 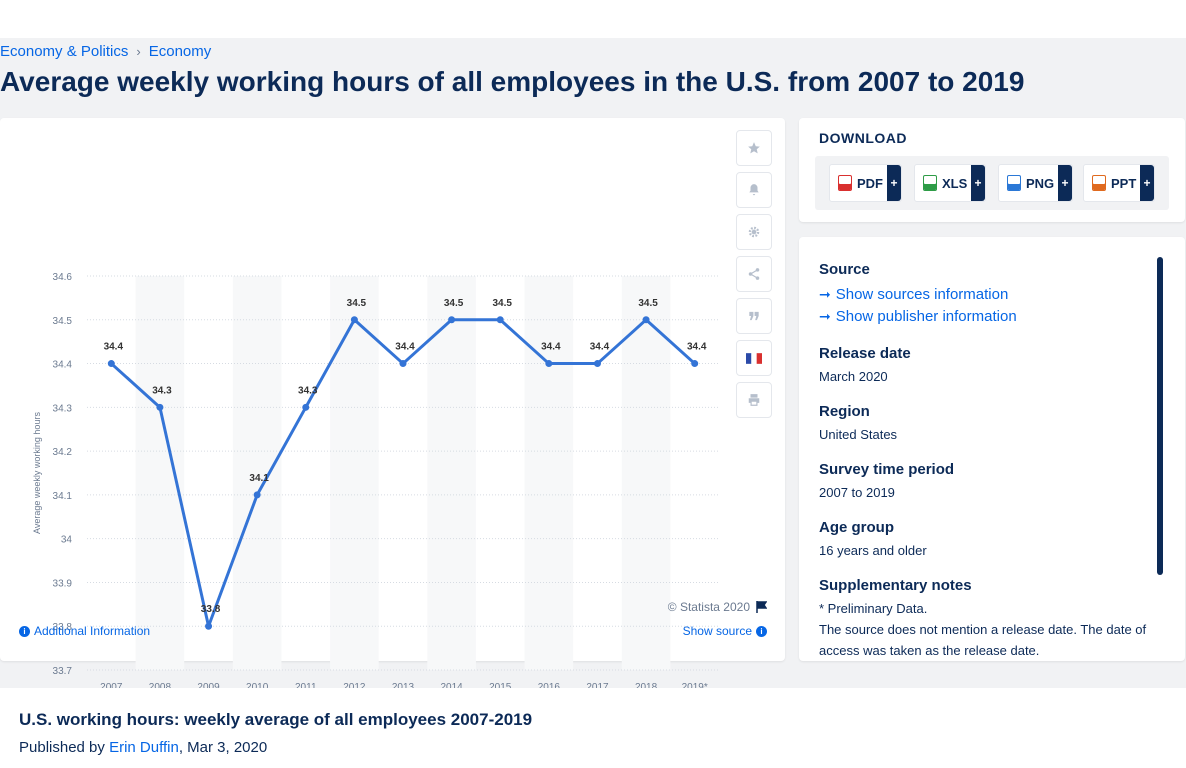 I want to click on details-scrollbar-thumb, so click(x=1160, y=416).